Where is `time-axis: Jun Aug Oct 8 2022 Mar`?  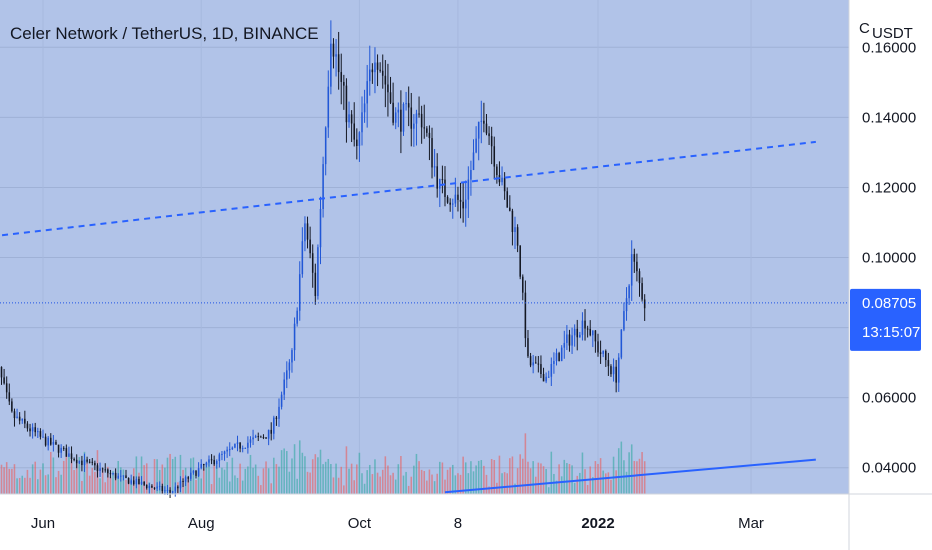 time-axis: Jun Aug Oct 8 2022 Mar is located at coordinates (397, 523).